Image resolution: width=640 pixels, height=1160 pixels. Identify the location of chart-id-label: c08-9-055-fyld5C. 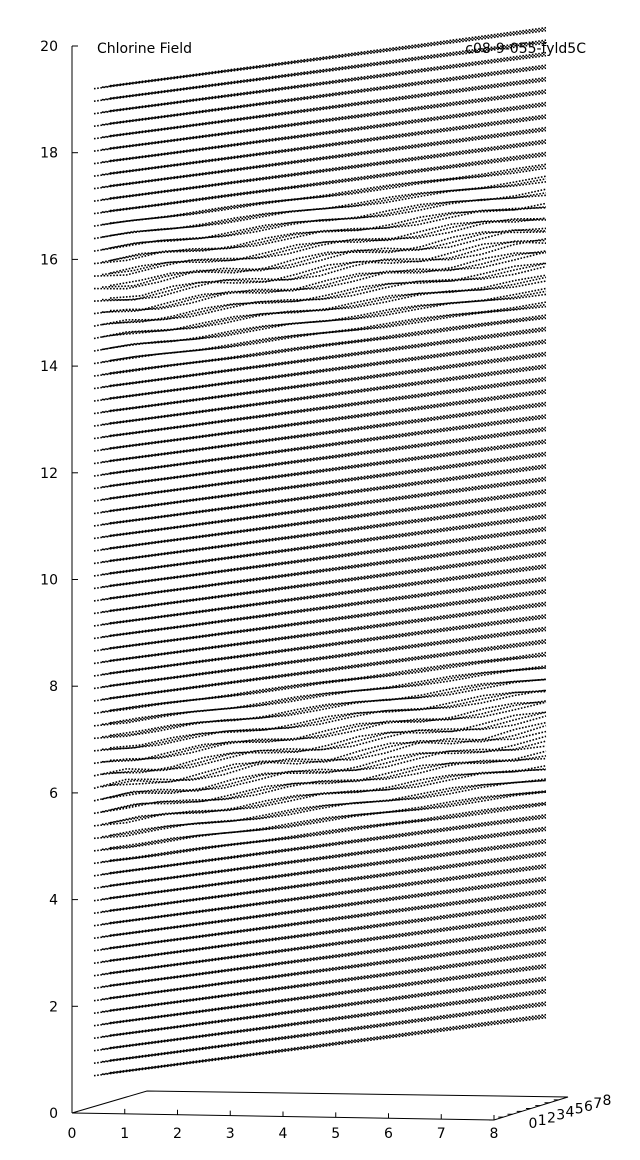
(525, 49).